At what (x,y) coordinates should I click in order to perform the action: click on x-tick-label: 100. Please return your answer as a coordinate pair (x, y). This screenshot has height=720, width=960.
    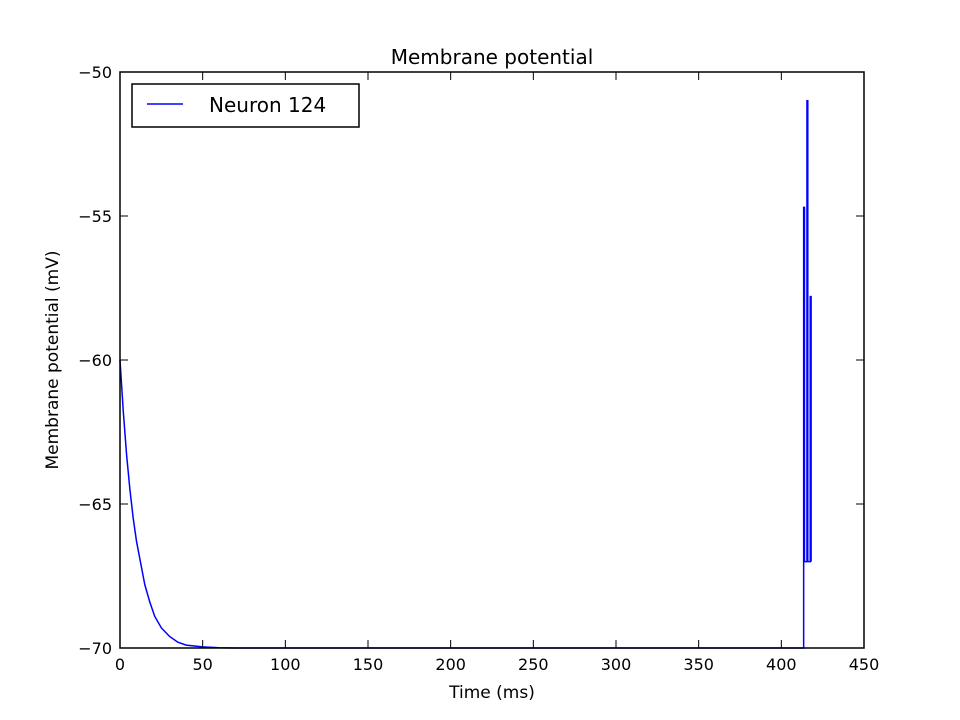
    Looking at the image, I should click on (285, 664).